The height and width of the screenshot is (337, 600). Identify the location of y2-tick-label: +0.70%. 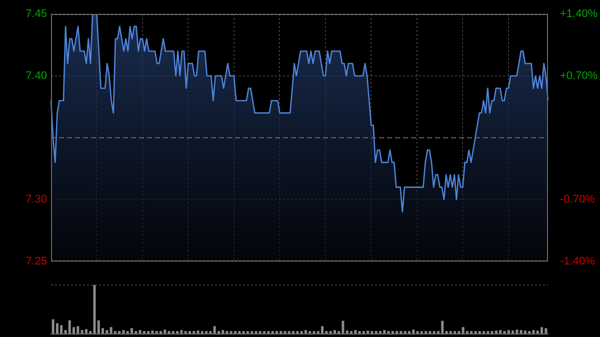
(579, 76).